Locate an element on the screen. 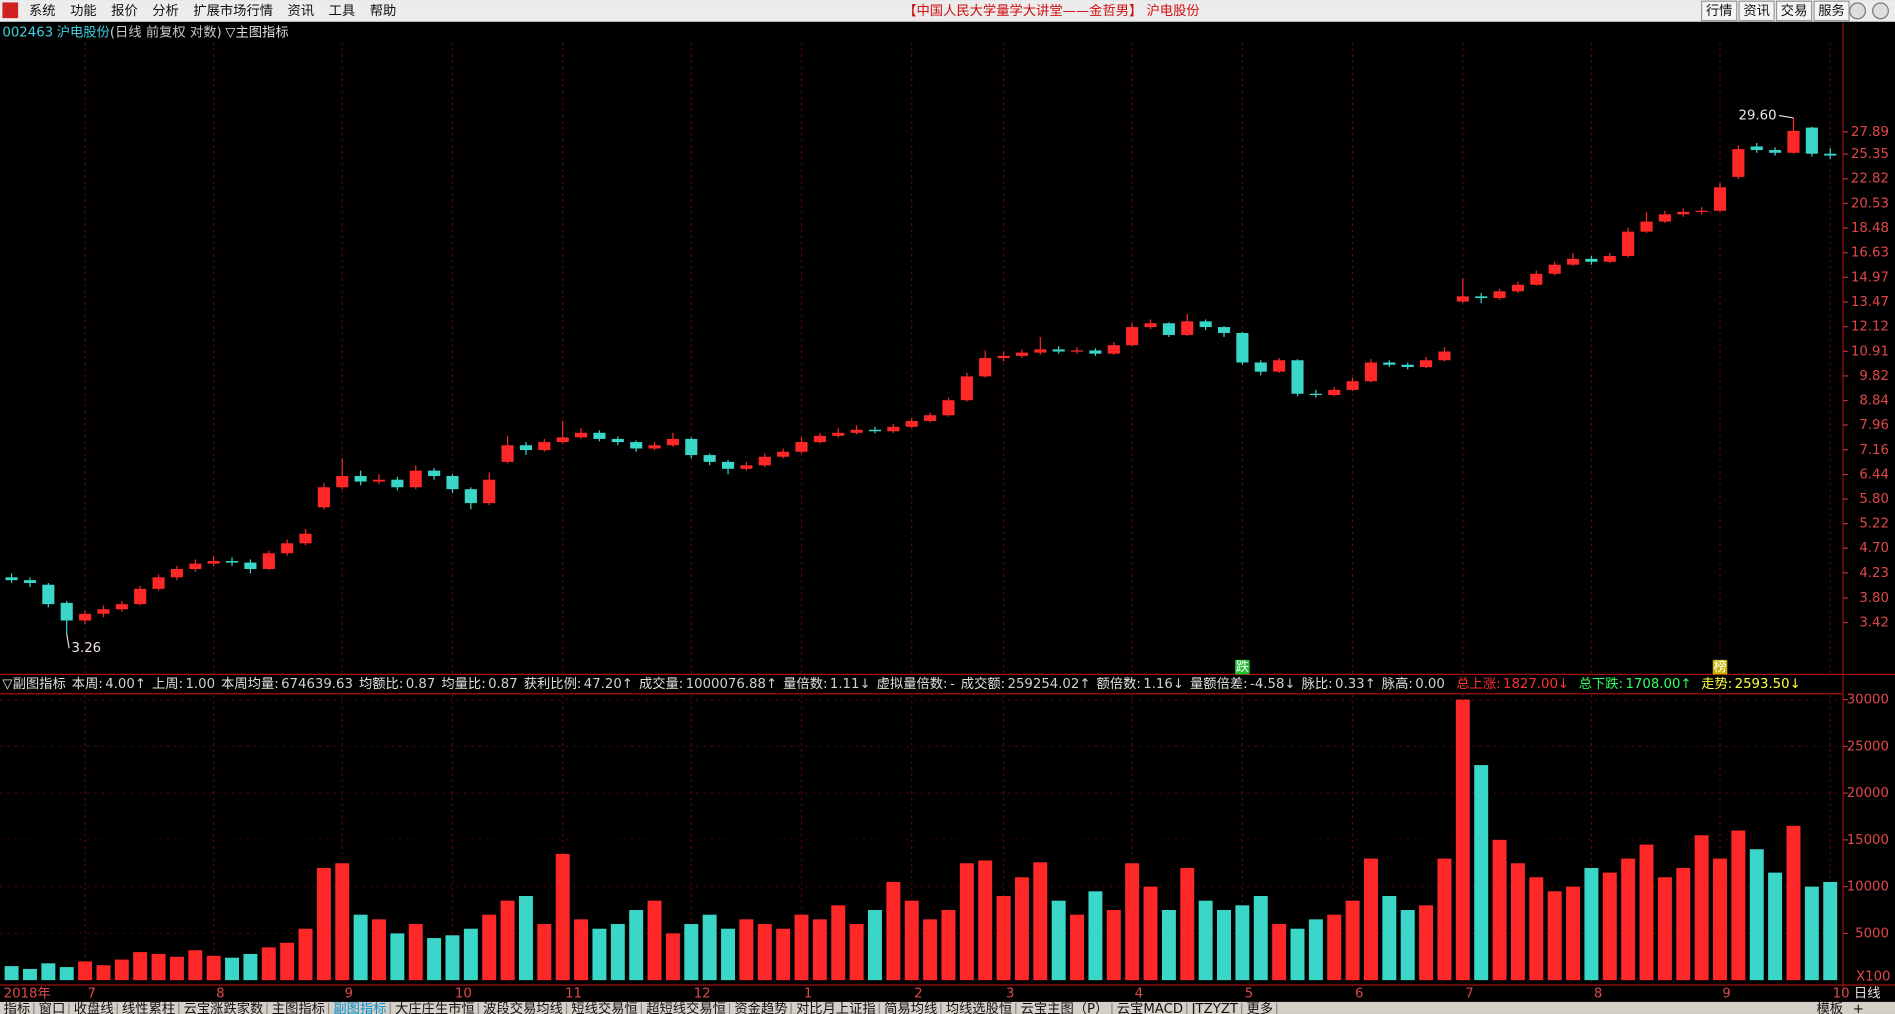  minimize-button is located at coordinates (1857, 11).